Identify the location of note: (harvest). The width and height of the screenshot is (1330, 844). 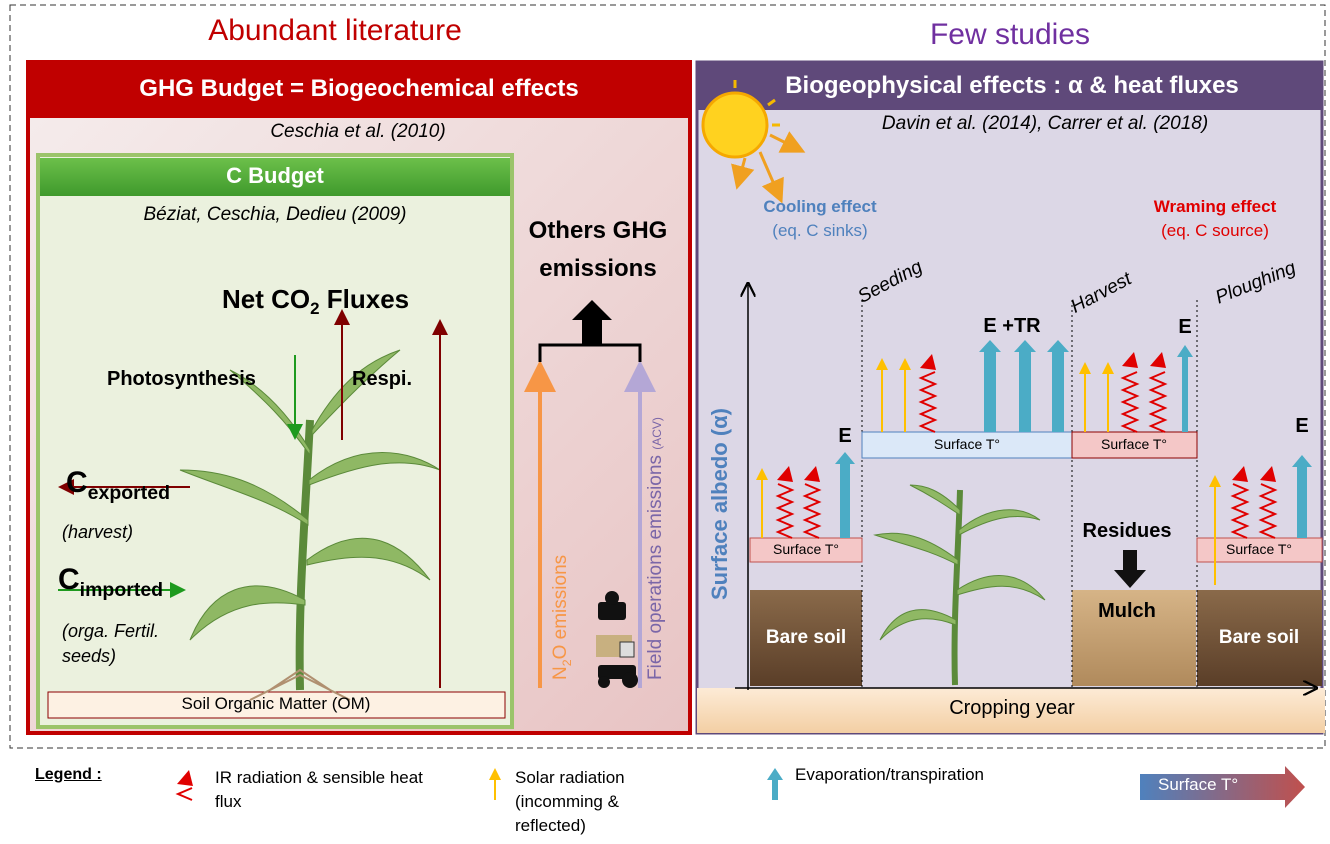
(98, 532).